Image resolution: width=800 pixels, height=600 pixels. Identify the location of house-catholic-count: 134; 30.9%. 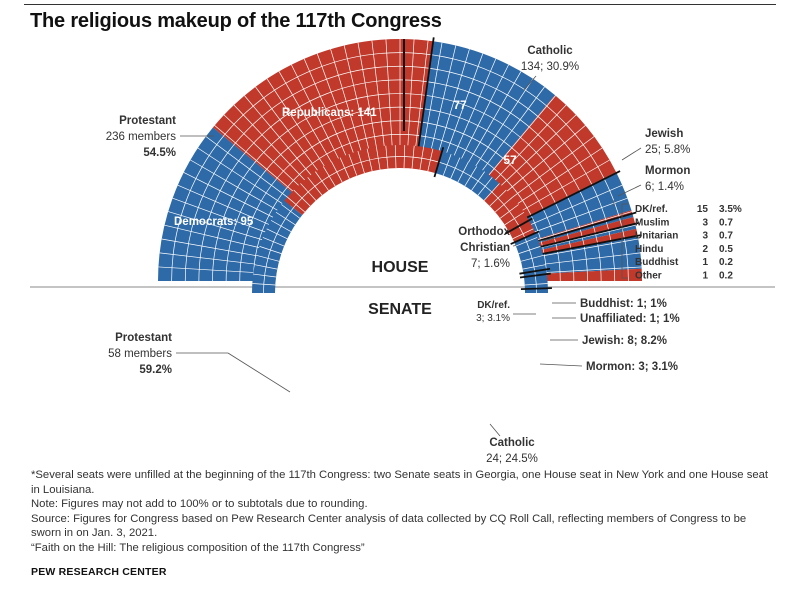
(550, 67).